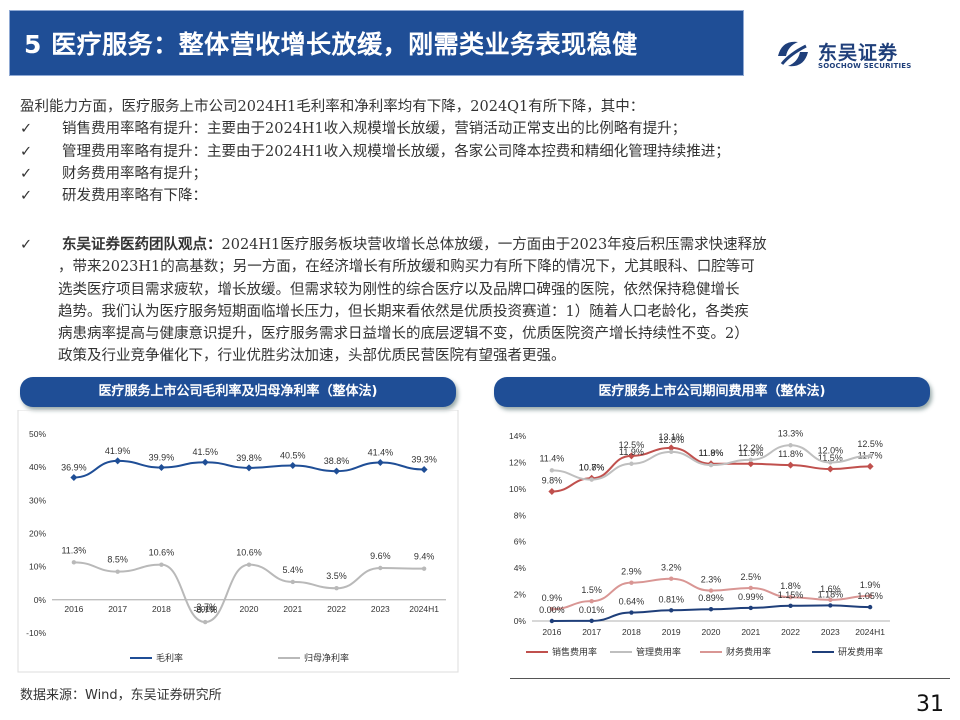 The image size is (960, 720). I want to click on data-label: 8.5%, so click(117, 560).